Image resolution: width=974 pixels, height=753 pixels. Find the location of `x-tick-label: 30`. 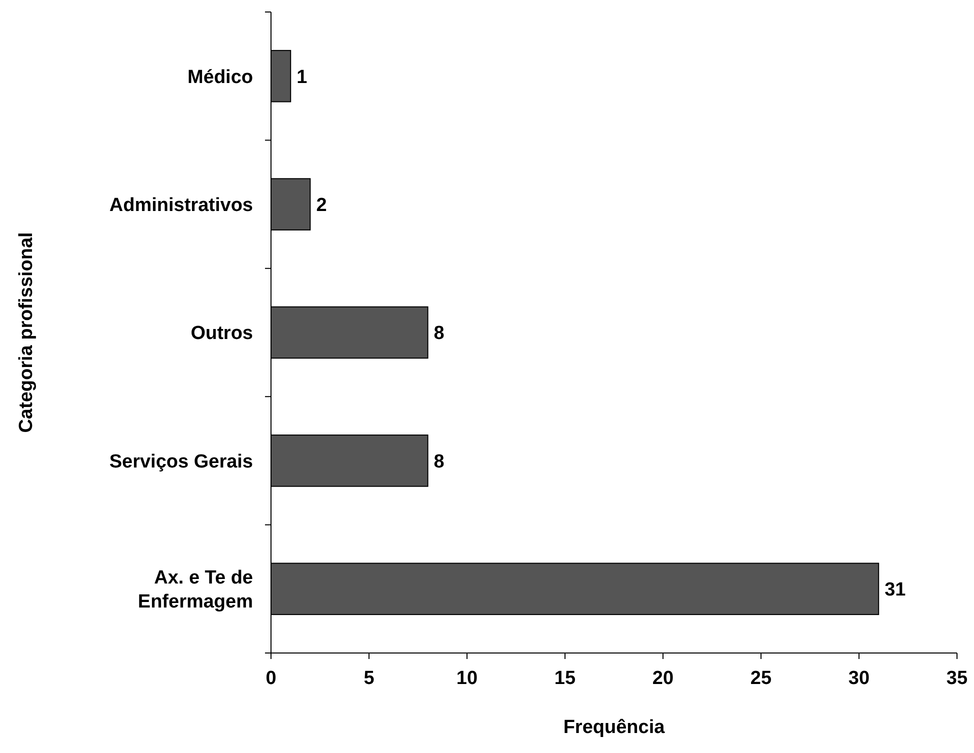

x-tick-label: 30 is located at coordinates (859, 678).